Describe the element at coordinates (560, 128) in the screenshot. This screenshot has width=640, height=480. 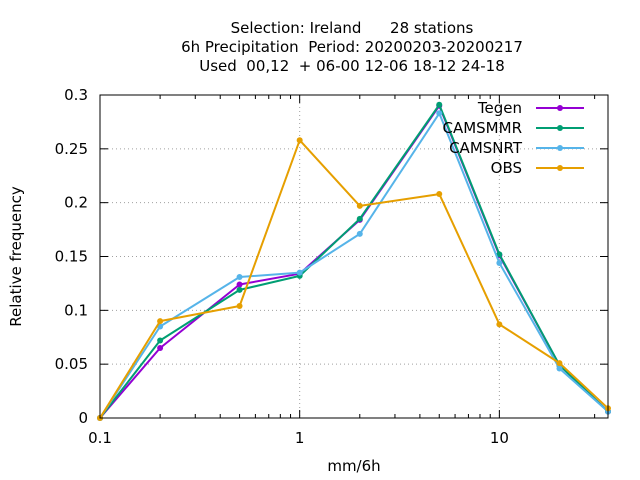
I see `legend-marker-camsmmr` at that location.